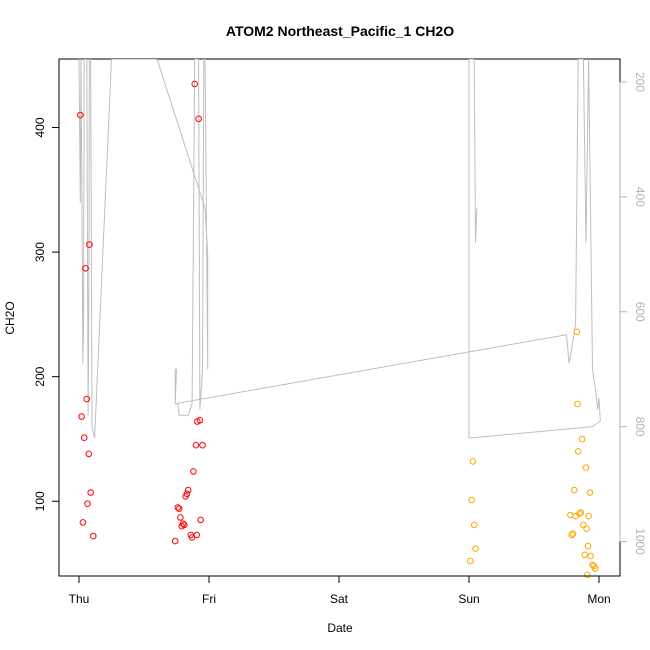 This screenshot has width=650, height=650. I want to click on y2-tick-label: 1000, so click(640, 541).